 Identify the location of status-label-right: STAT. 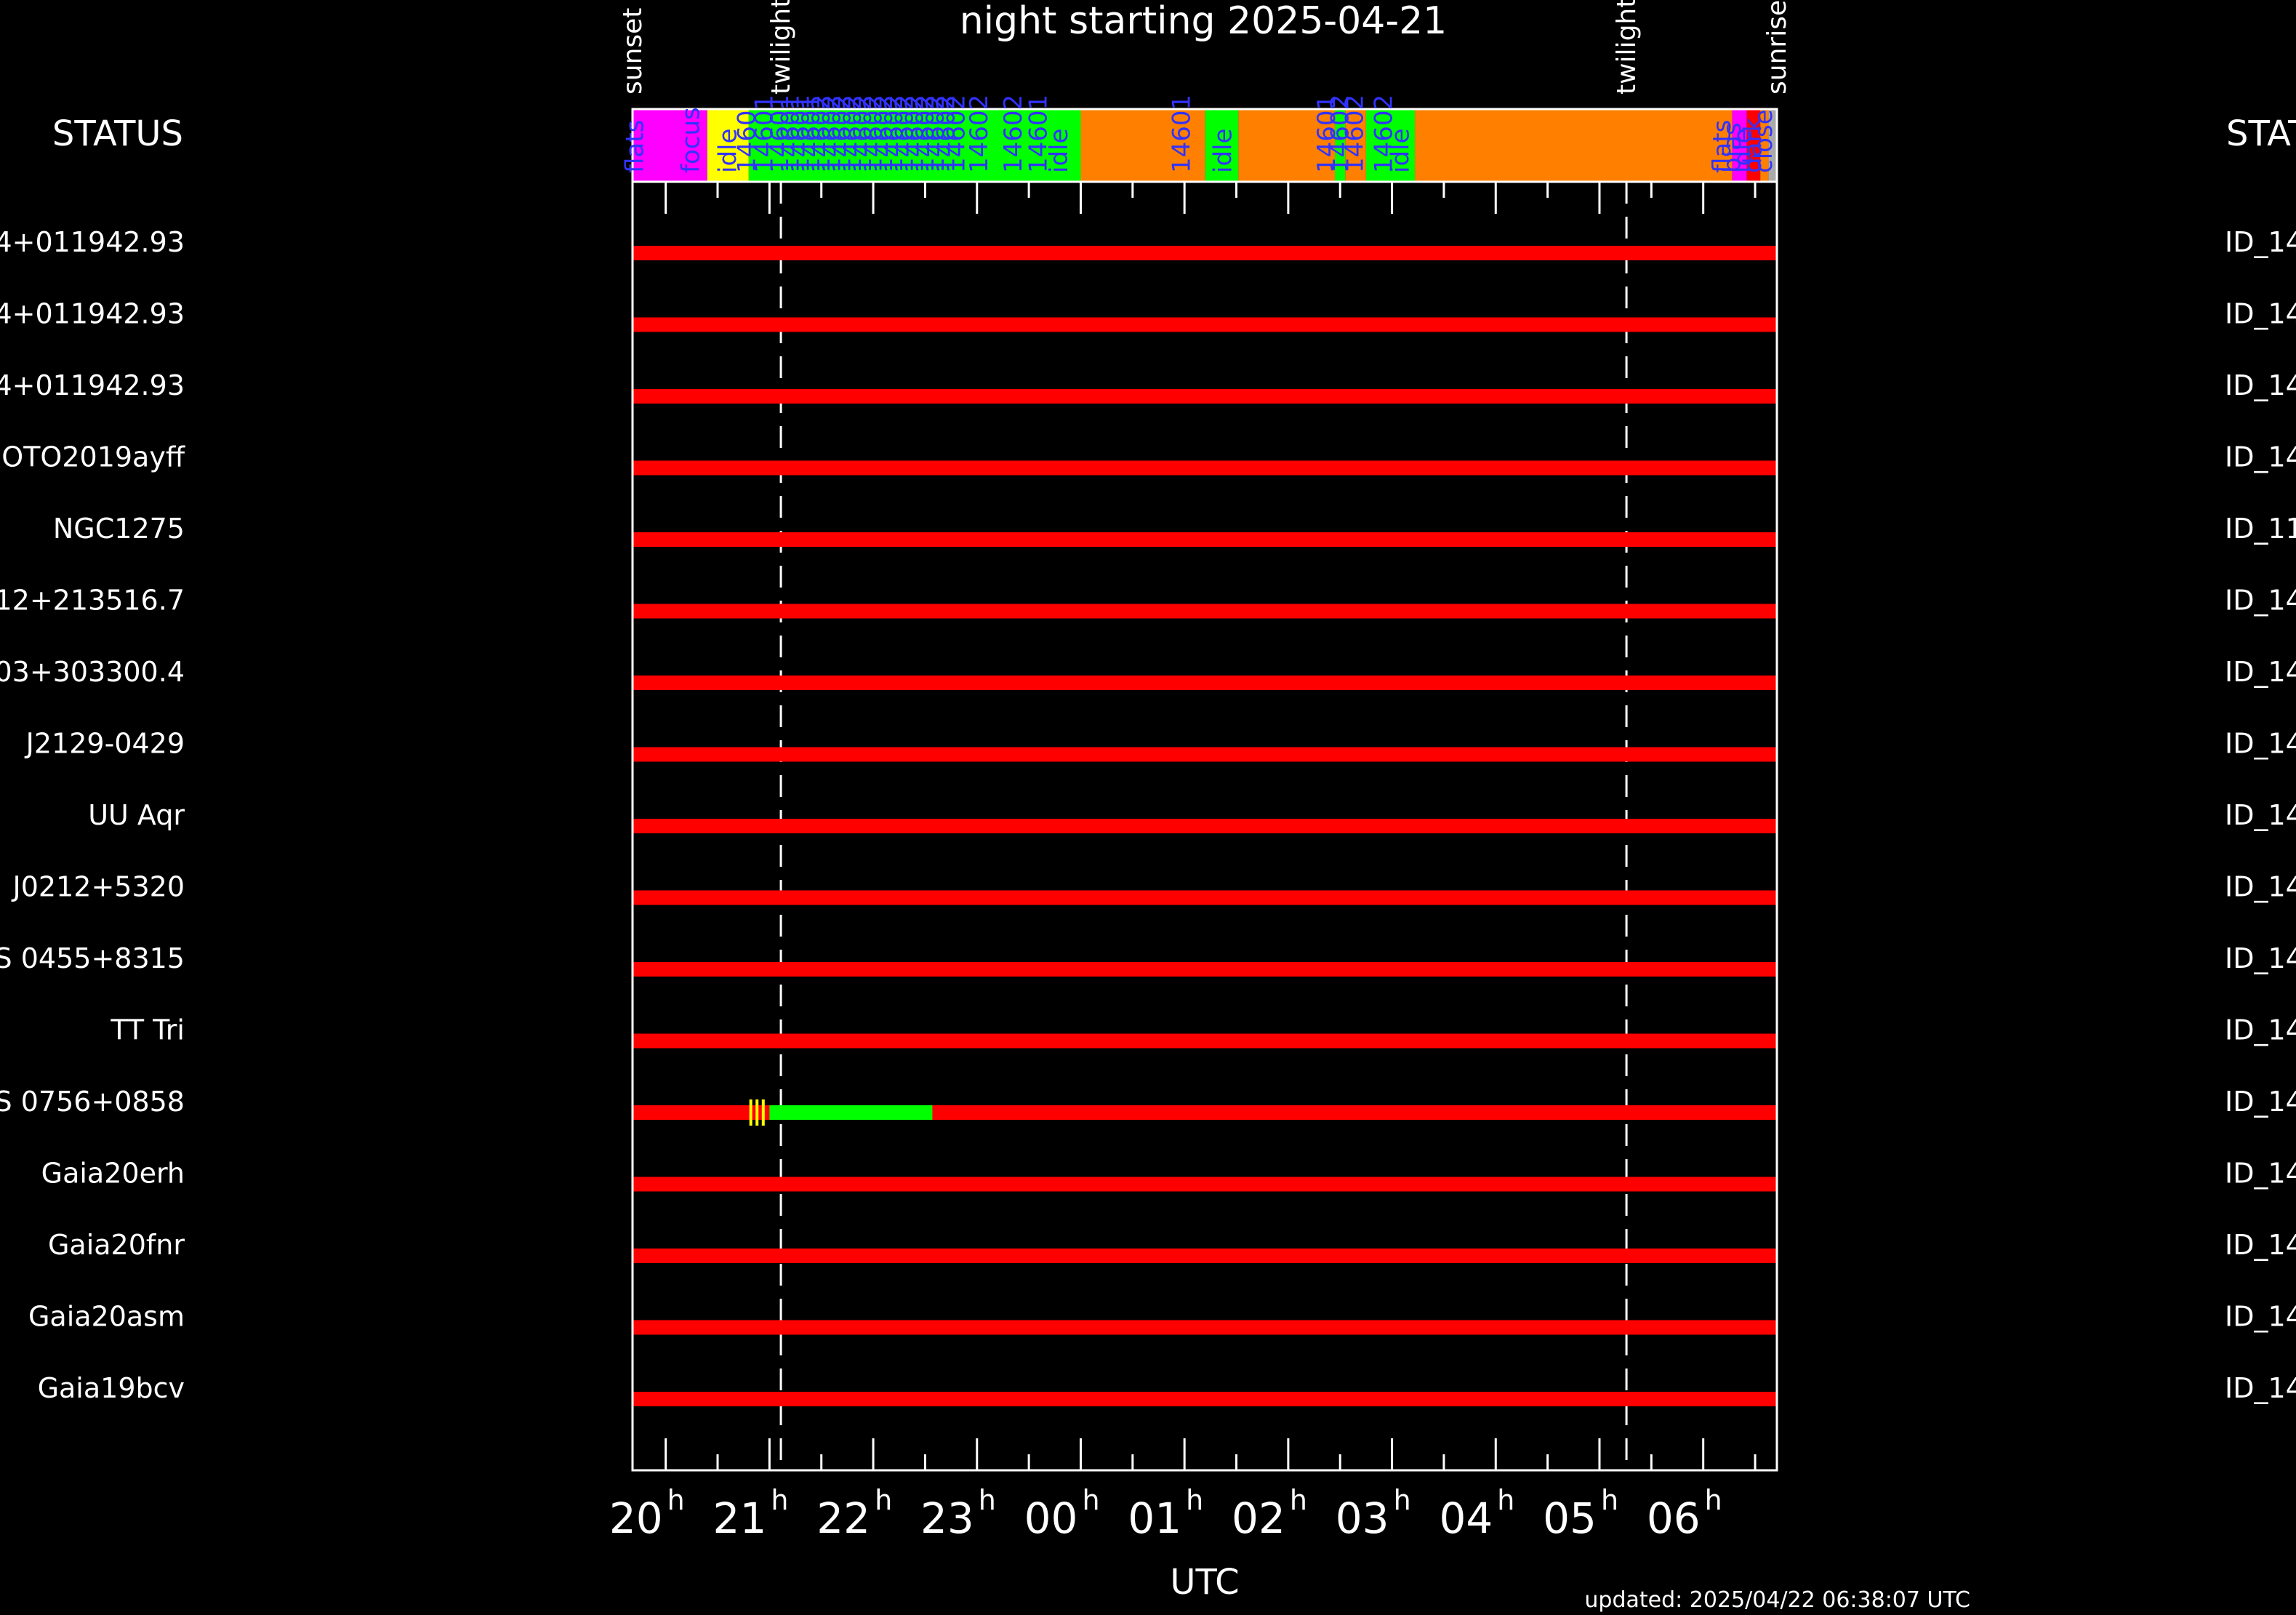
(2261, 133).